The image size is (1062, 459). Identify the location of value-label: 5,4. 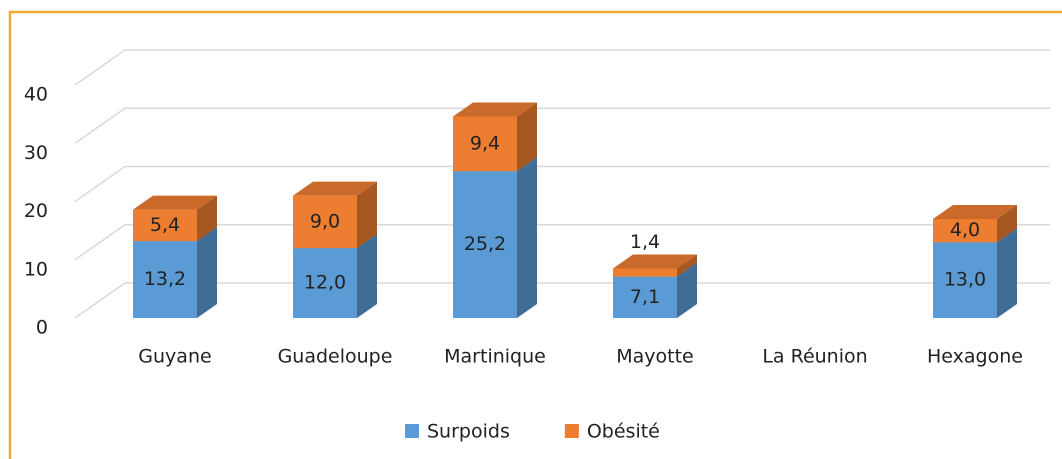
(165, 225).